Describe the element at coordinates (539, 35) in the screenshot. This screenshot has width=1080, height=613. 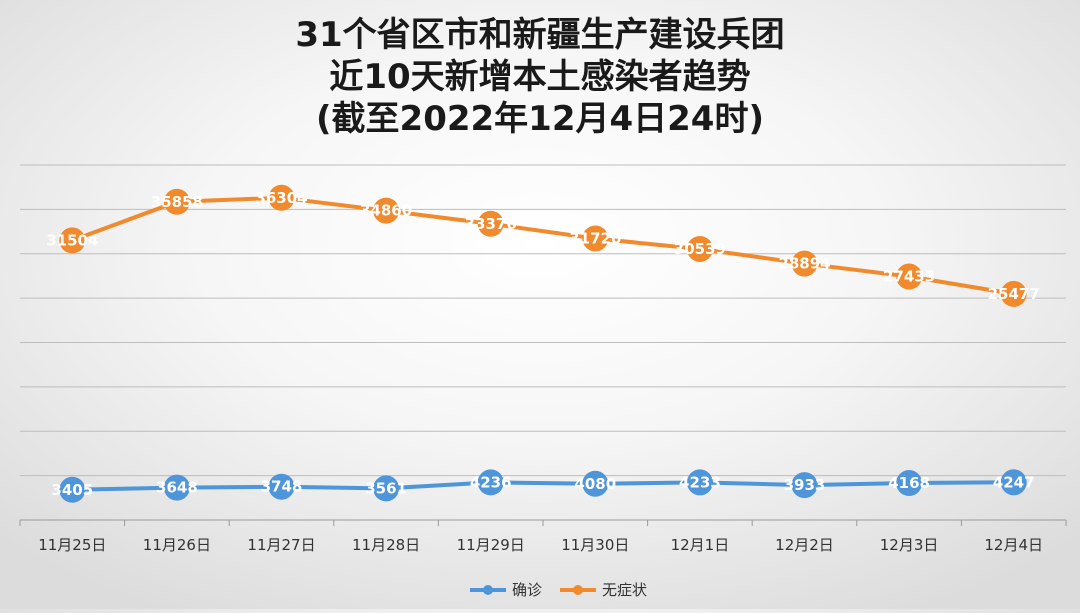
I see `title-line-1: 31个省区市和新疆生产建设兵团` at that location.